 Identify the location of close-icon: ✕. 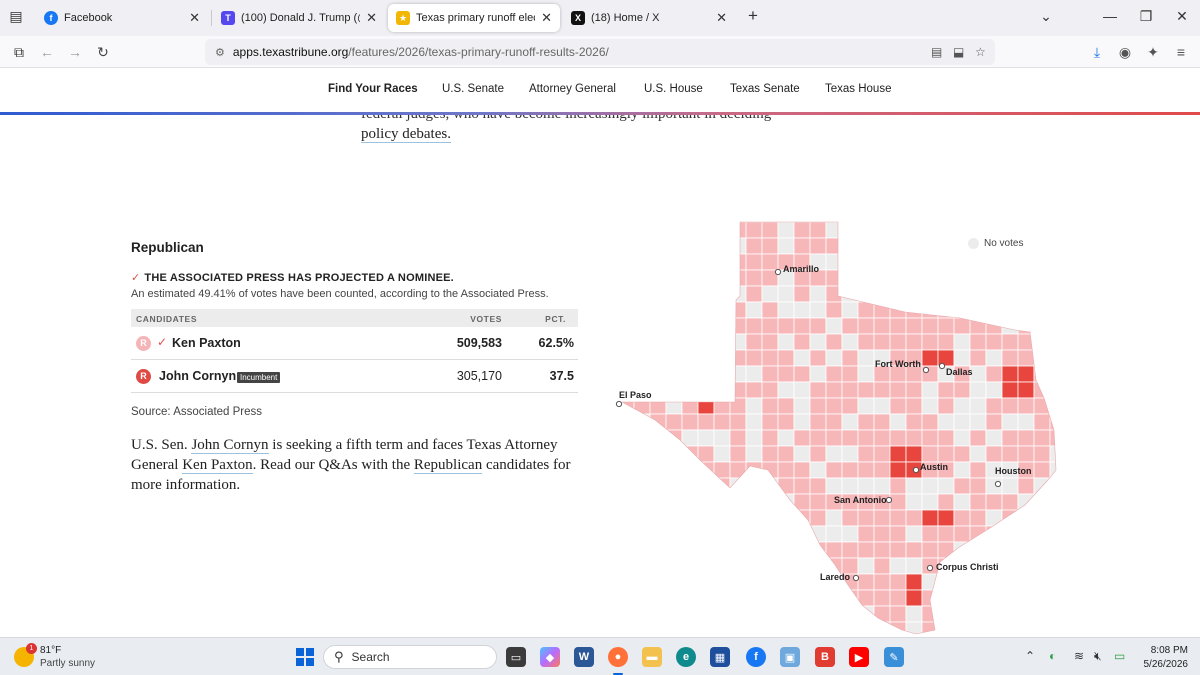
(546, 17).